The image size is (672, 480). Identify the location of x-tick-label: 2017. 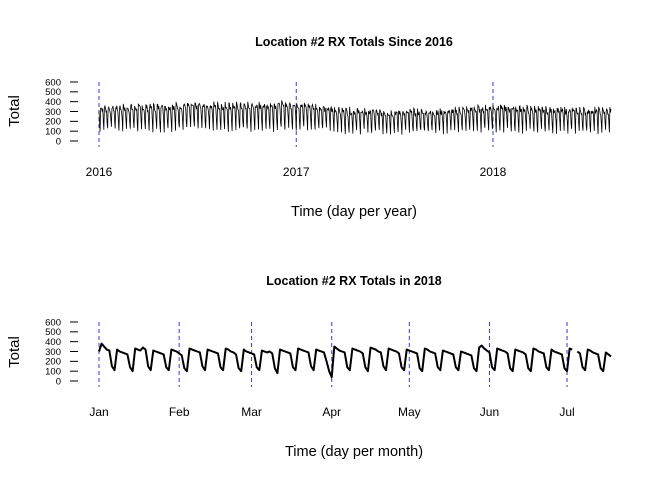
(296, 172).